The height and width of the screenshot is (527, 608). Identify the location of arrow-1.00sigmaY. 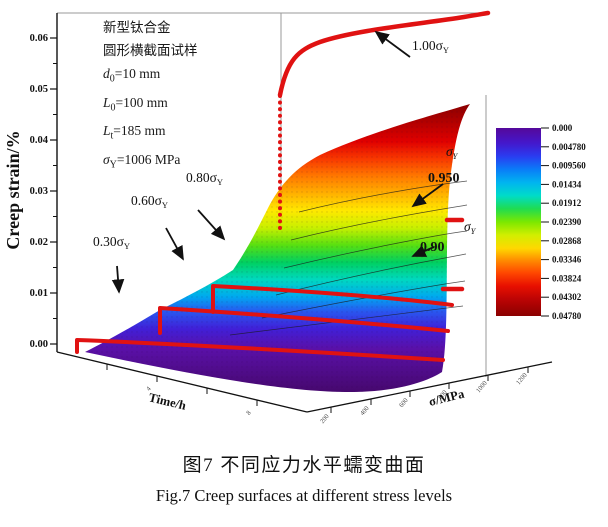
(392, 44).